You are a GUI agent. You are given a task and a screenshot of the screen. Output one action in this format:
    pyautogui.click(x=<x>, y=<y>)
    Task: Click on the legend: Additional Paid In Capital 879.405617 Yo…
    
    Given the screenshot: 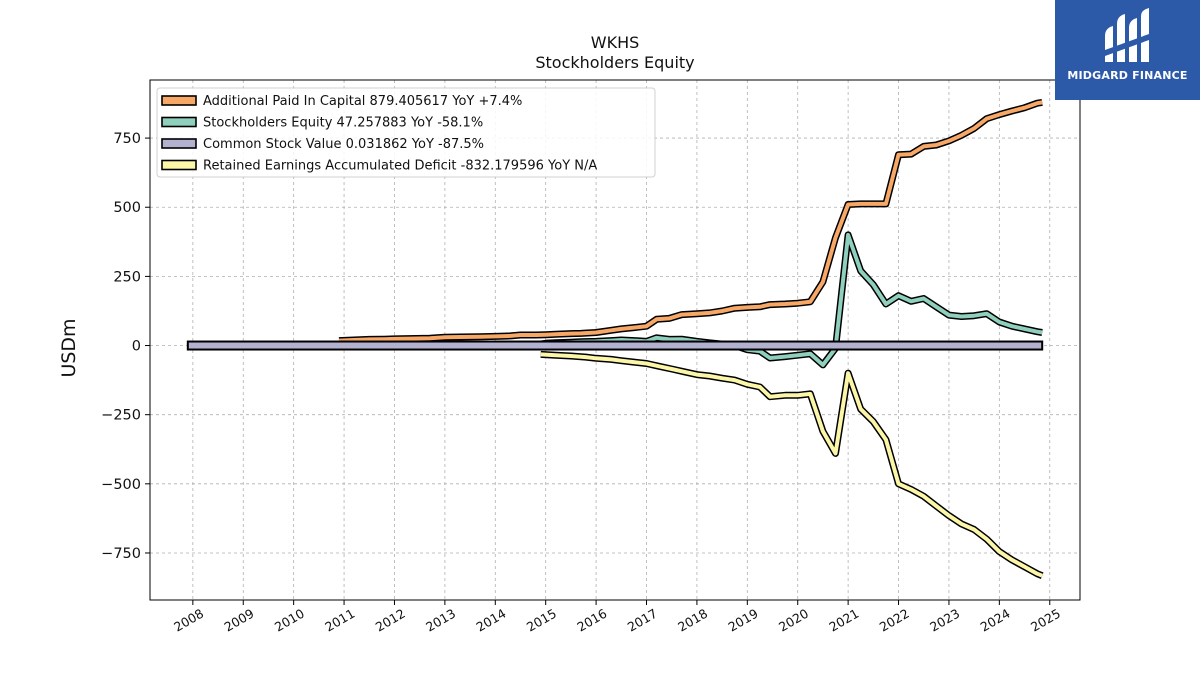 What is the action you would take?
    pyautogui.click(x=406, y=132)
    